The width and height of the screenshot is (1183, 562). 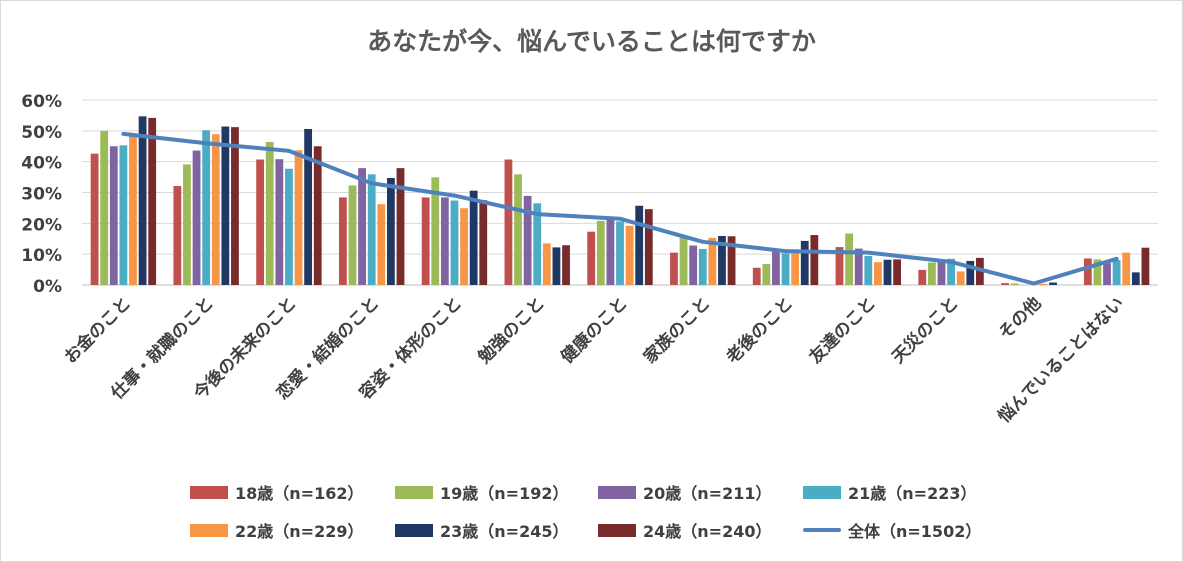 What do you see at coordinates (912, 493) in the screenshot?
I see `legend-label-21: 21歳（n=223）` at bounding box center [912, 493].